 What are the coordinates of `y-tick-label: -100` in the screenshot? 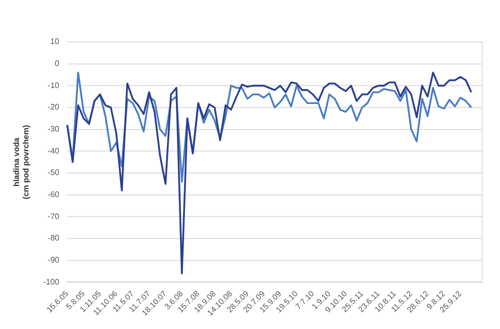 It's located at (51, 281).